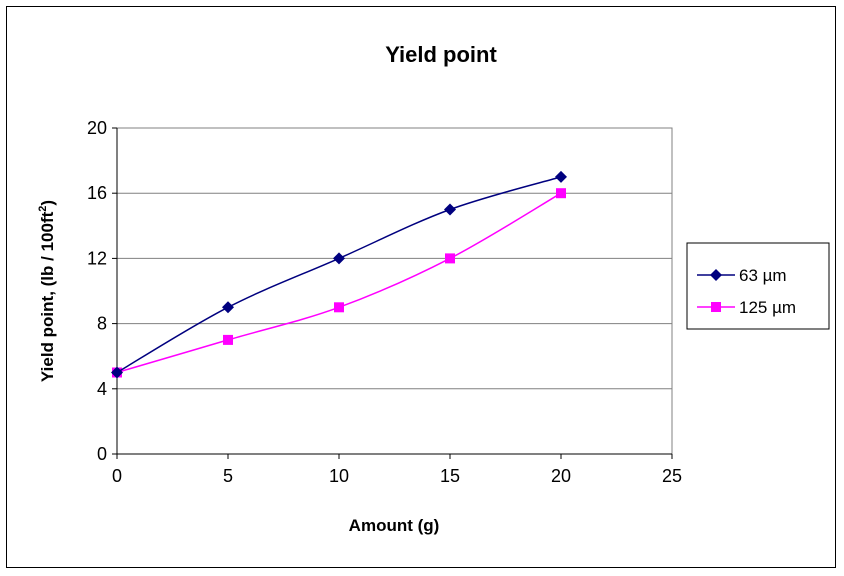 Image resolution: width=844 pixels, height=576 pixels. What do you see at coordinates (47, 203) in the screenshot?
I see `y-axis-label-close: )` at bounding box center [47, 203].